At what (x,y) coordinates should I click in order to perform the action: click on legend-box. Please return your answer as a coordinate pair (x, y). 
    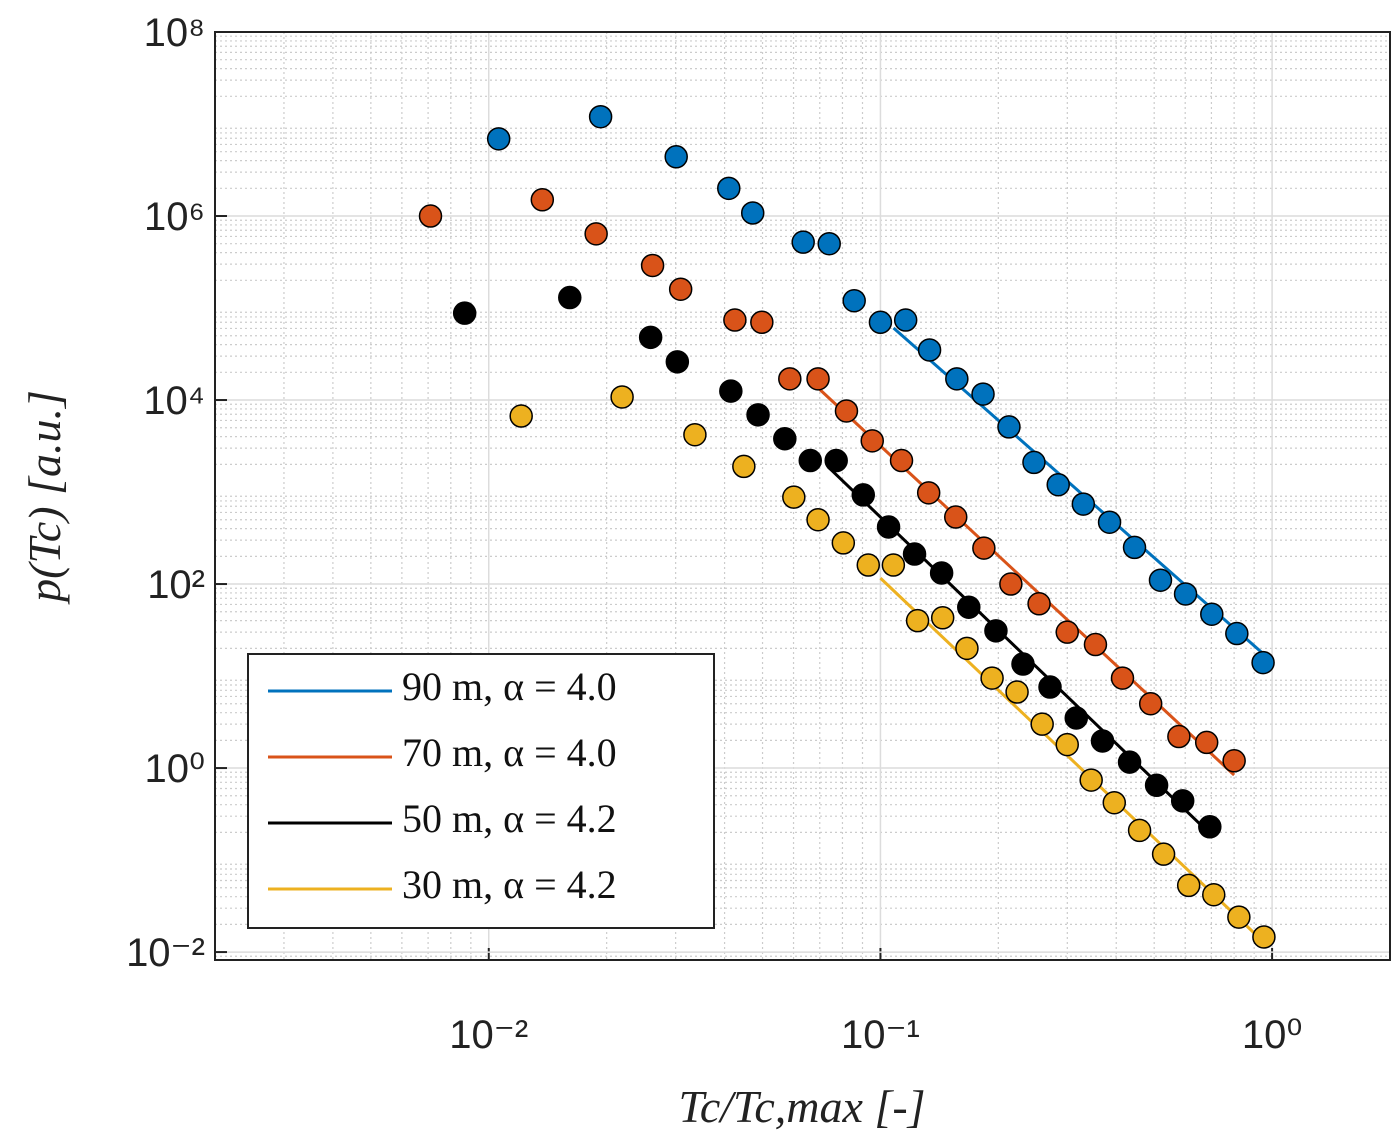
    Looking at the image, I should click on (481, 791).